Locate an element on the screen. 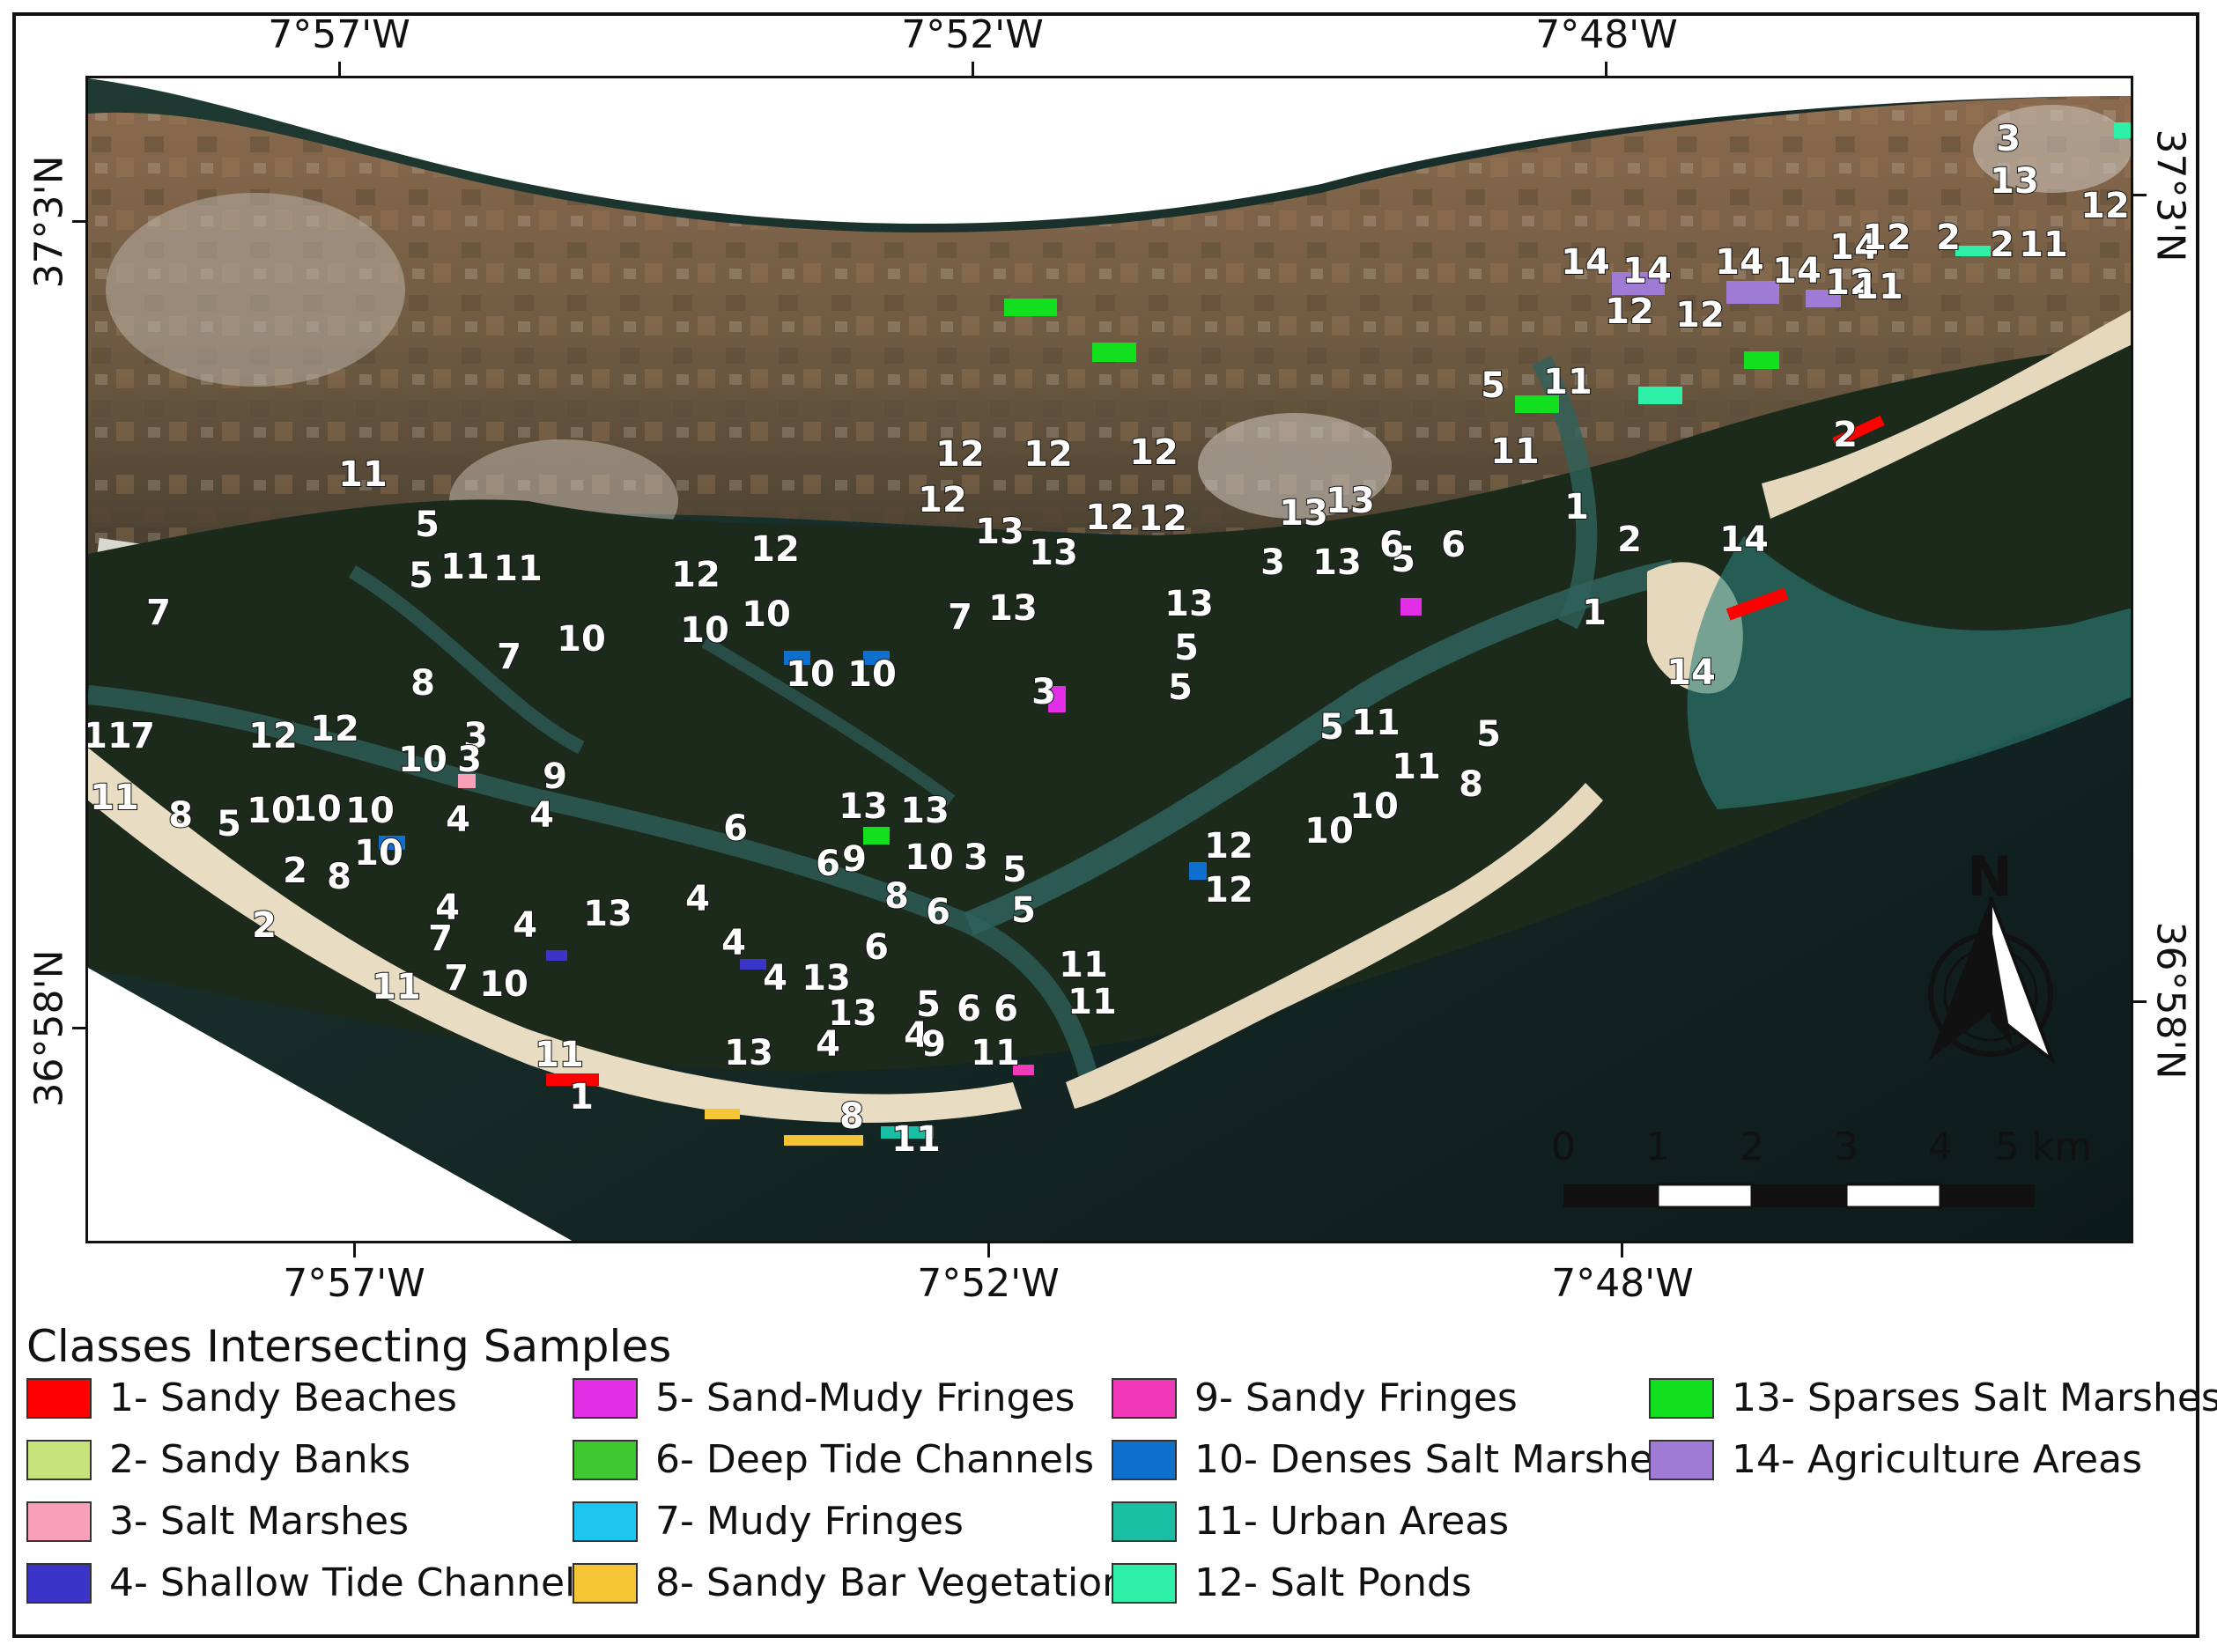 The height and width of the screenshot is (1652, 2217). legend-item: 3- Salt Marshes is located at coordinates (217, 1521).